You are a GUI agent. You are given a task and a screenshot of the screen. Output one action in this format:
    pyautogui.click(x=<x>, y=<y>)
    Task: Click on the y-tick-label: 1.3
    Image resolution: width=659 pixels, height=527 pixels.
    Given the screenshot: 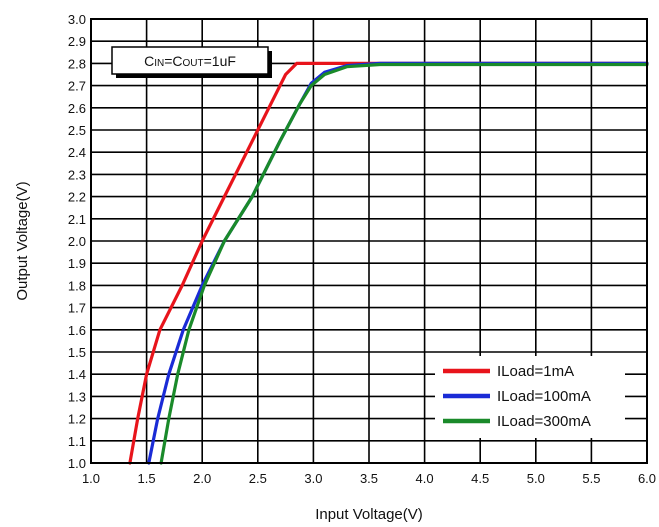 What is the action you would take?
    pyautogui.click(x=77, y=396)
    